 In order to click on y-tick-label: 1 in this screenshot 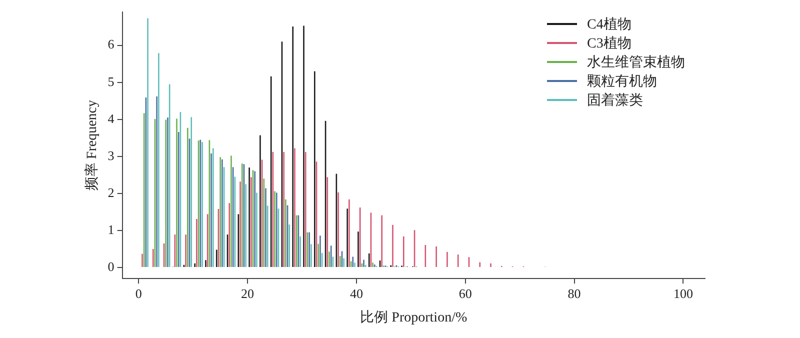, I will do `click(111, 229)`.